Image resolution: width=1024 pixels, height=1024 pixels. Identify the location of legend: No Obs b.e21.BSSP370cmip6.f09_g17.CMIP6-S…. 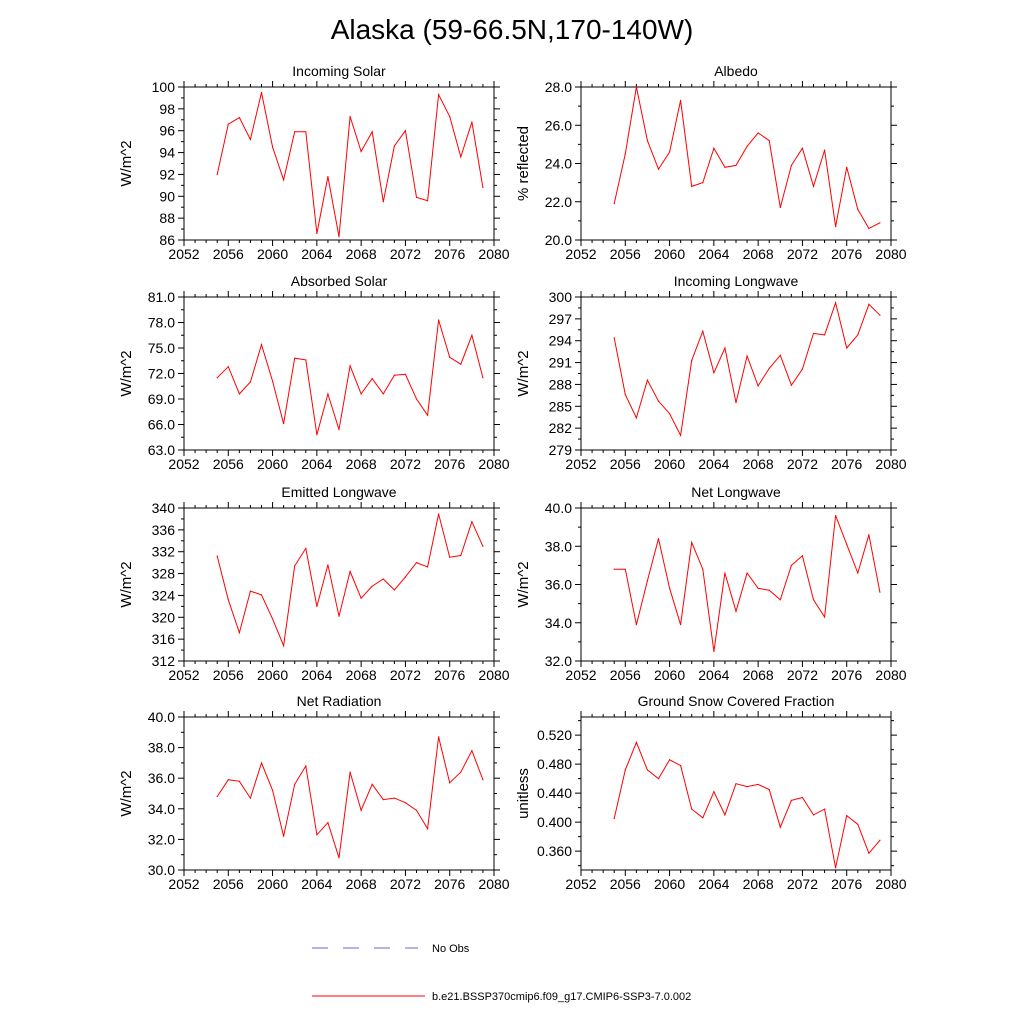
(501, 973).